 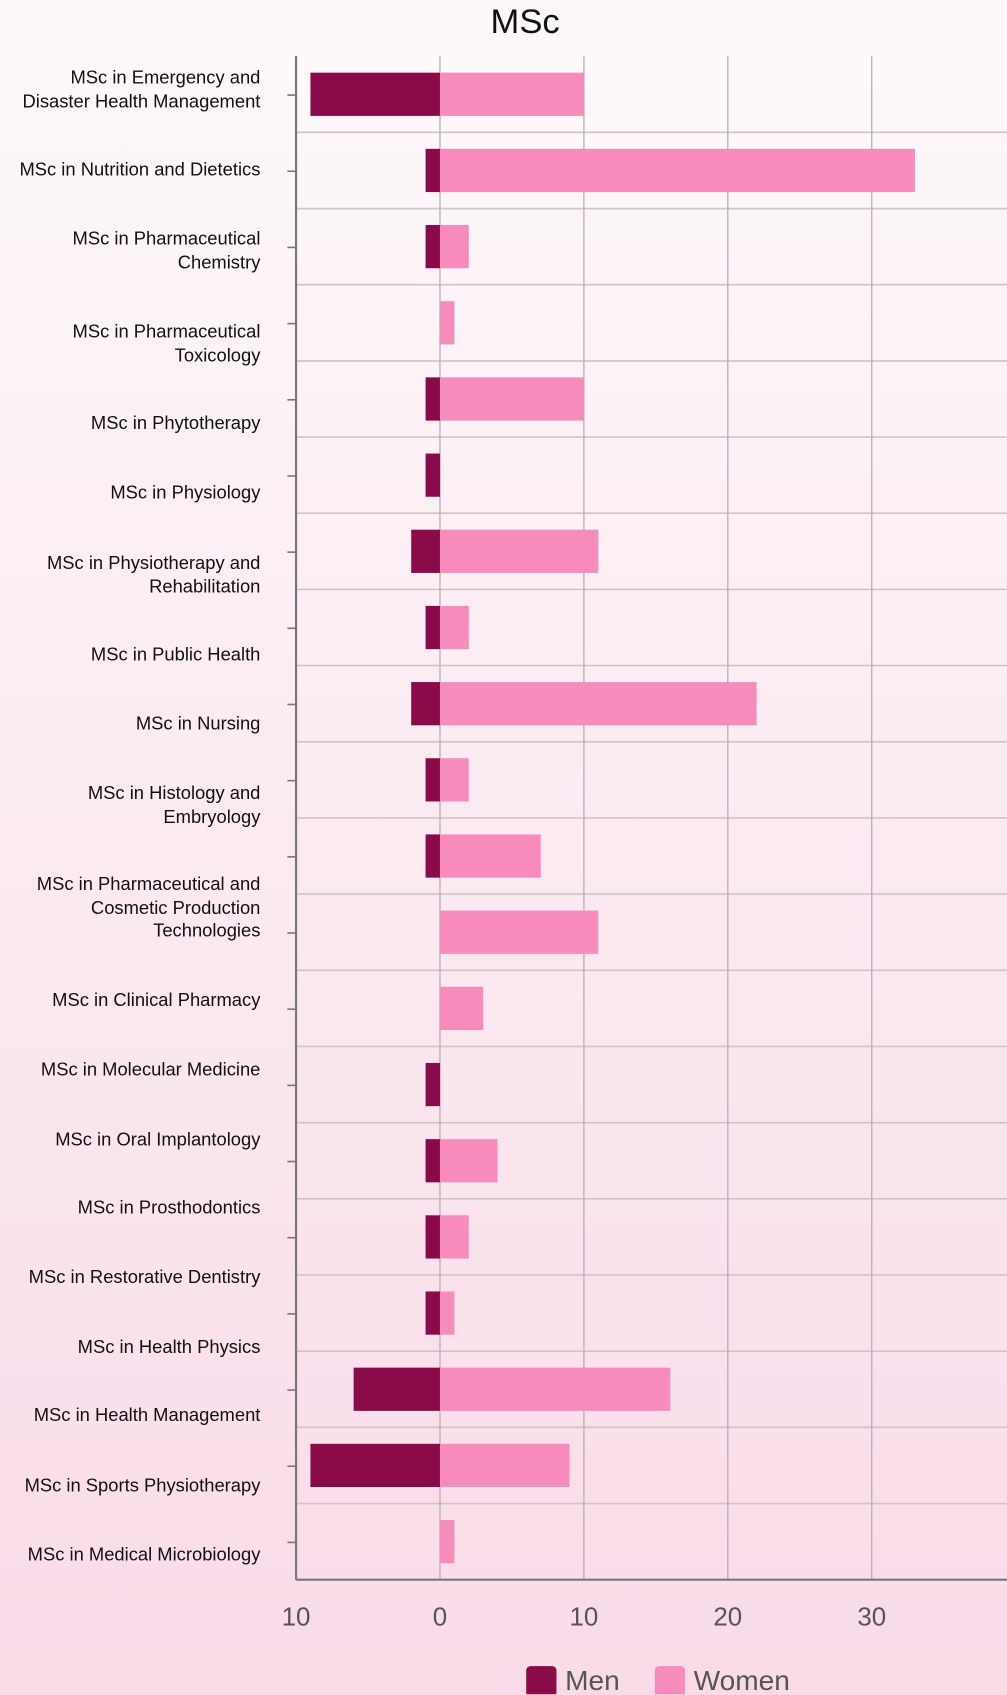 I want to click on y-tick-label: MSc in Histology and Embryology, so click(x=174, y=804).